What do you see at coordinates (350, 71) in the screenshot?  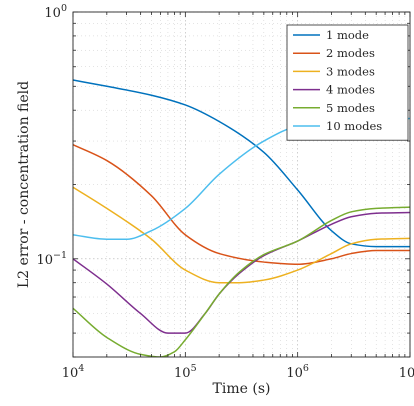 I see `legend-label: 3 modes` at bounding box center [350, 71].